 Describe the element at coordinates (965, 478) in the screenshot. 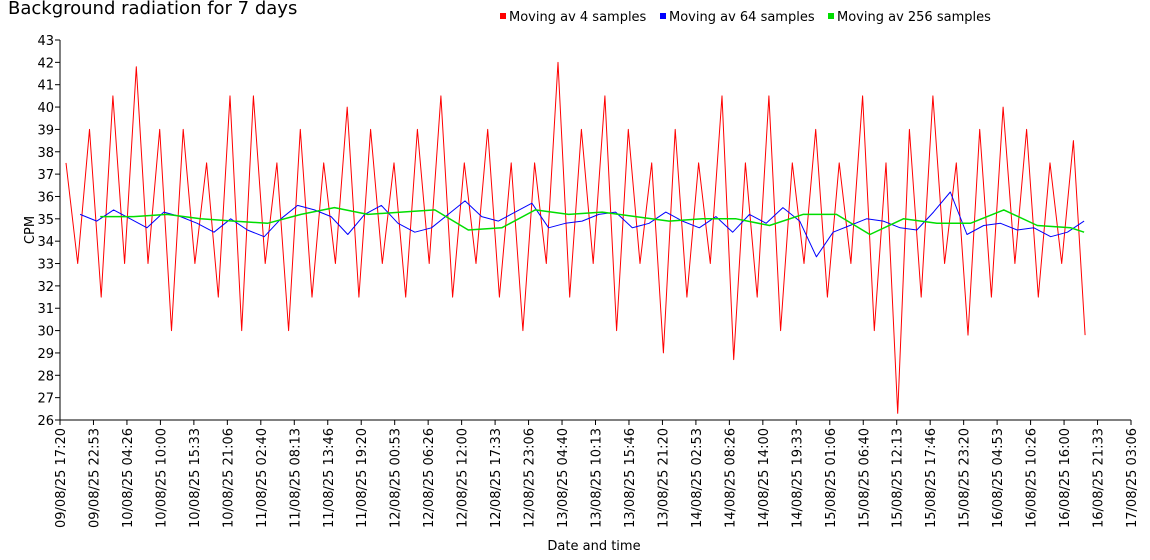

I see `x-tick-label: 15/08/25 23:20` at that location.